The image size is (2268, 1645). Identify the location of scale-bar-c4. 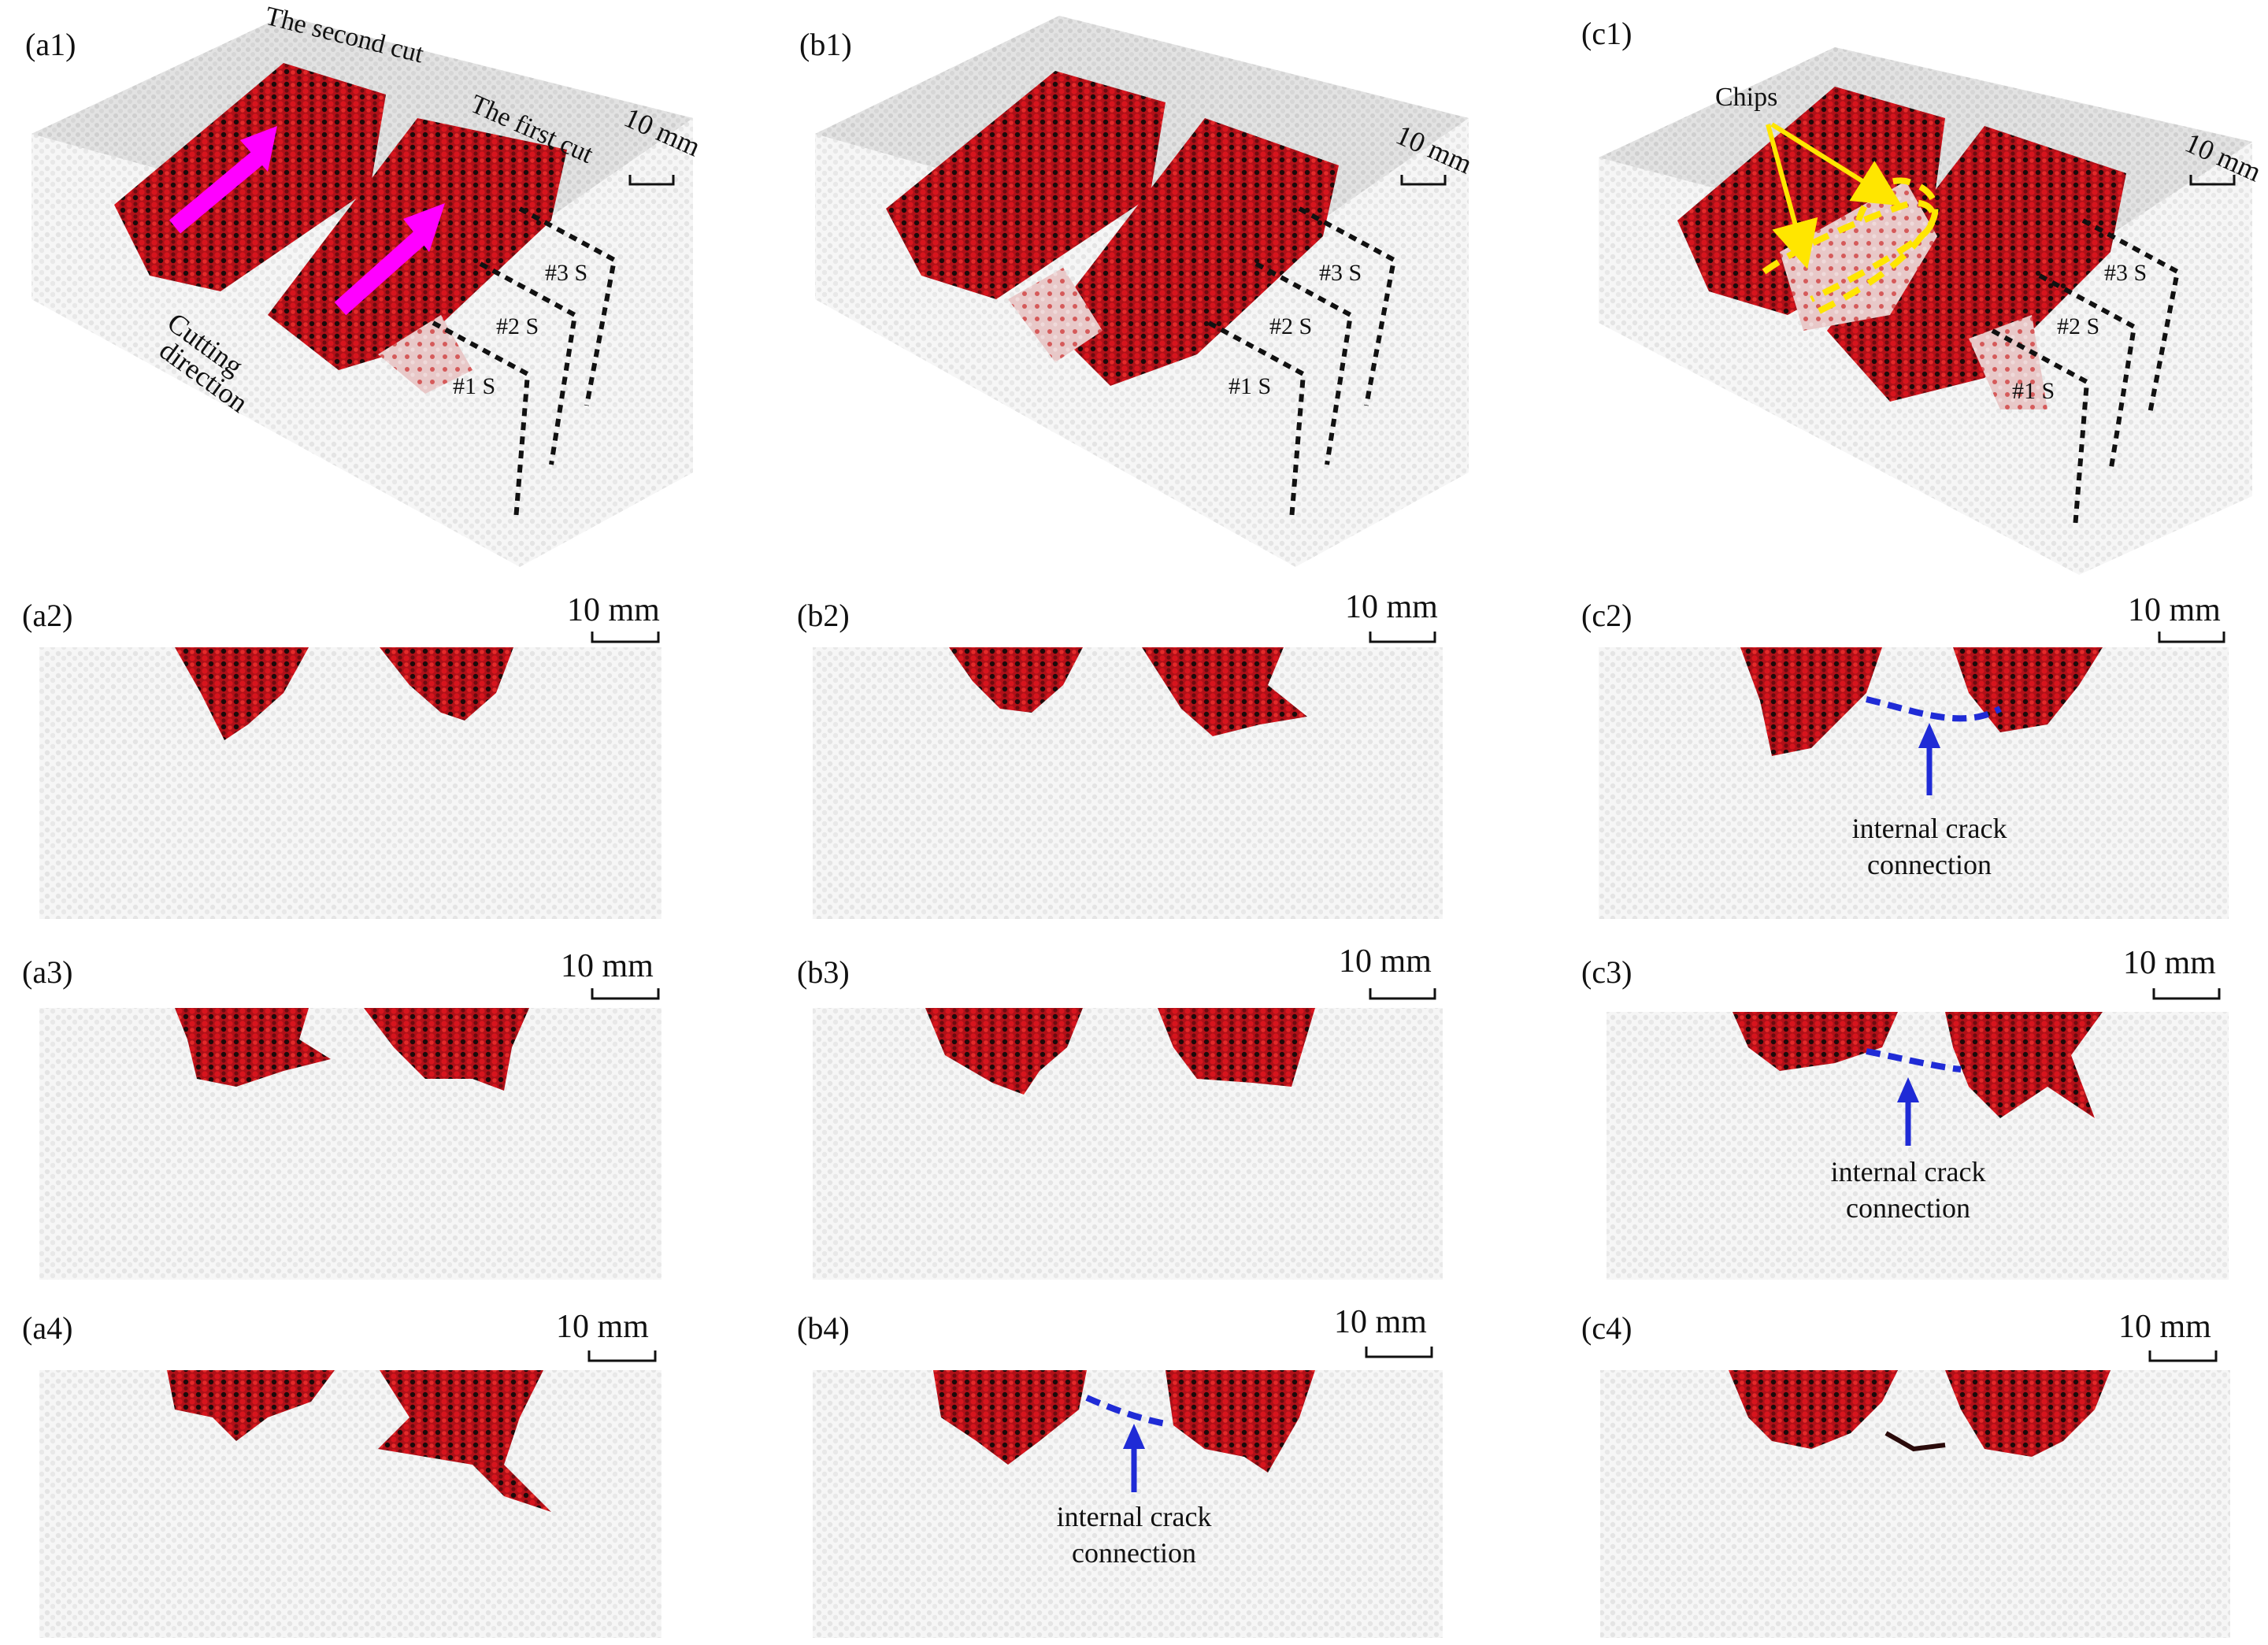
(2183, 1356).